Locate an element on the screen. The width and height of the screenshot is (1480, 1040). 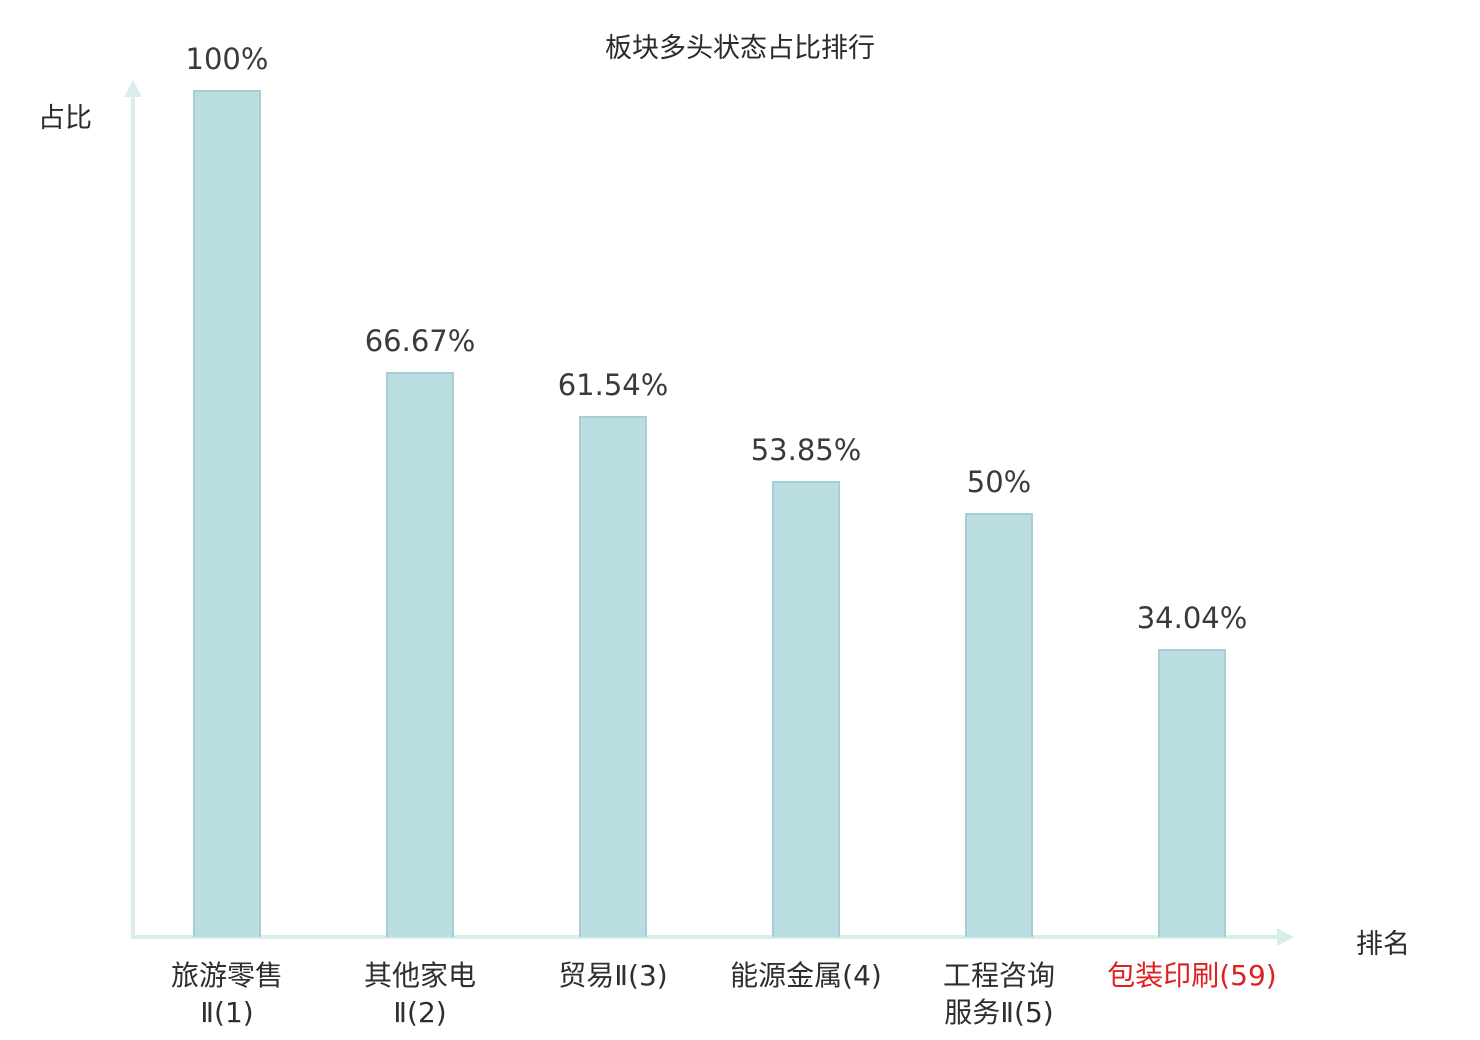
x-axis-arrow-icon is located at coordinates (1285, 937).